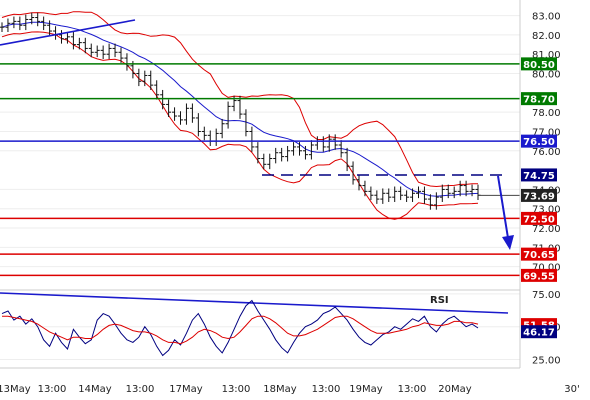  What do you see at coordinates (503, 207) in the screenshot?
I see `arrow-shaft` at bounding box center [503, 207].